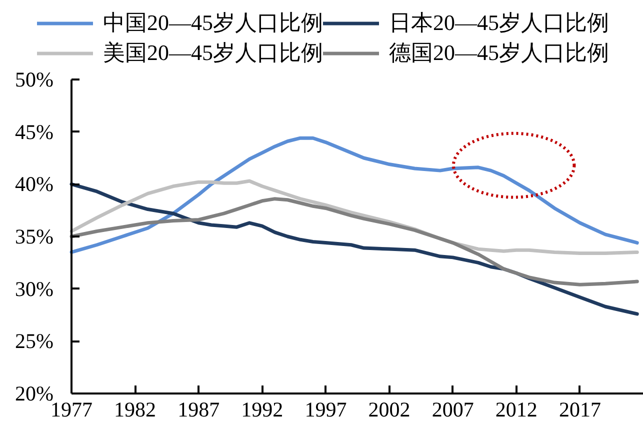 Image resolution: width=643 pixels, height=426 pixels. What do you see at coordinates (34, 132) in the screenshot?
I see `y-tick-label: 45%` at bounding box center [34, 132].